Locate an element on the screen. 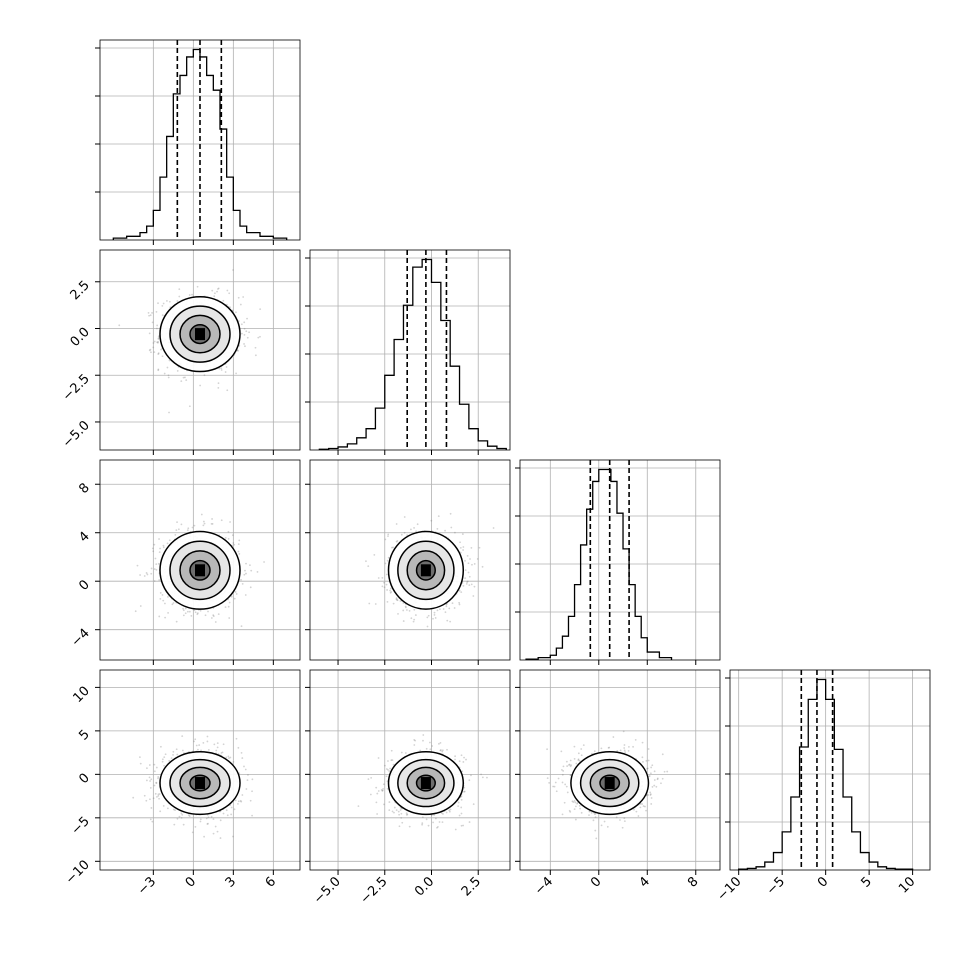 Image resolution: width=970 pixels, height=970 pixels. panel-content is located at coordinates (620, 770).